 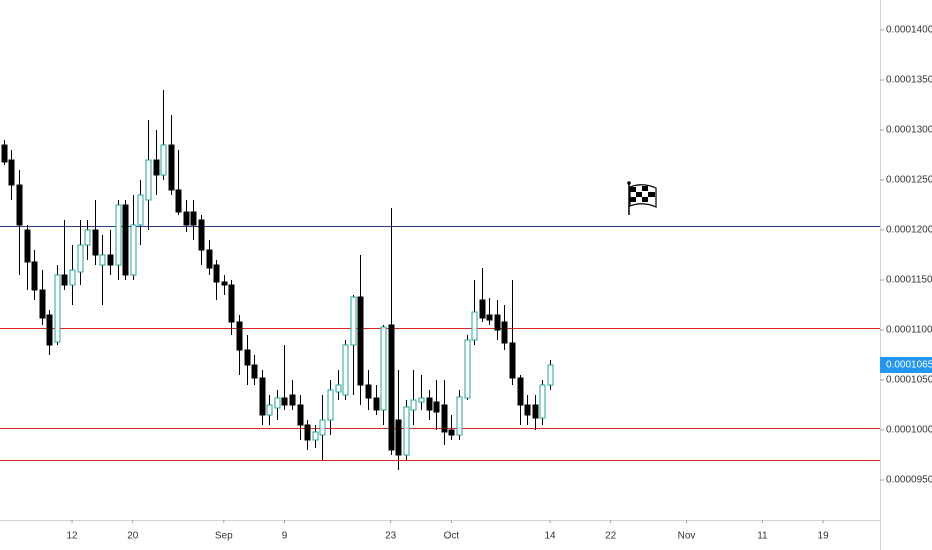 I want to click on x-tick-label: 22, so click(x=611, y=536).